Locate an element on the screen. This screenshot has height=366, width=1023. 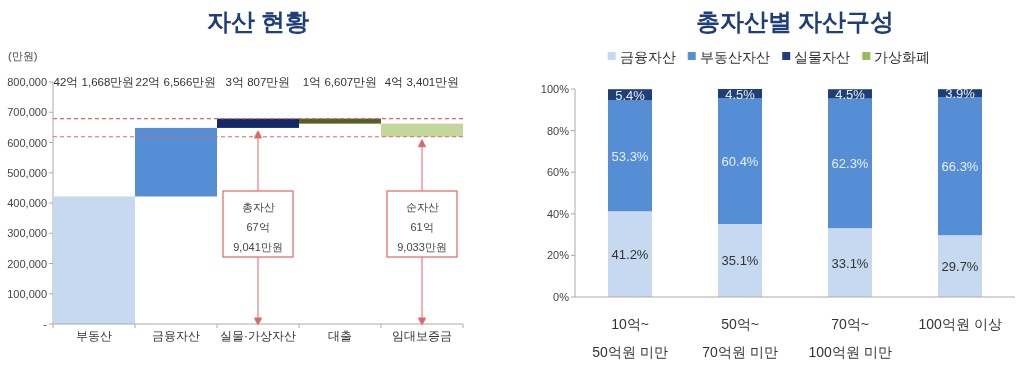
y-tick-label: 100% is located at coordinates (555, 89).